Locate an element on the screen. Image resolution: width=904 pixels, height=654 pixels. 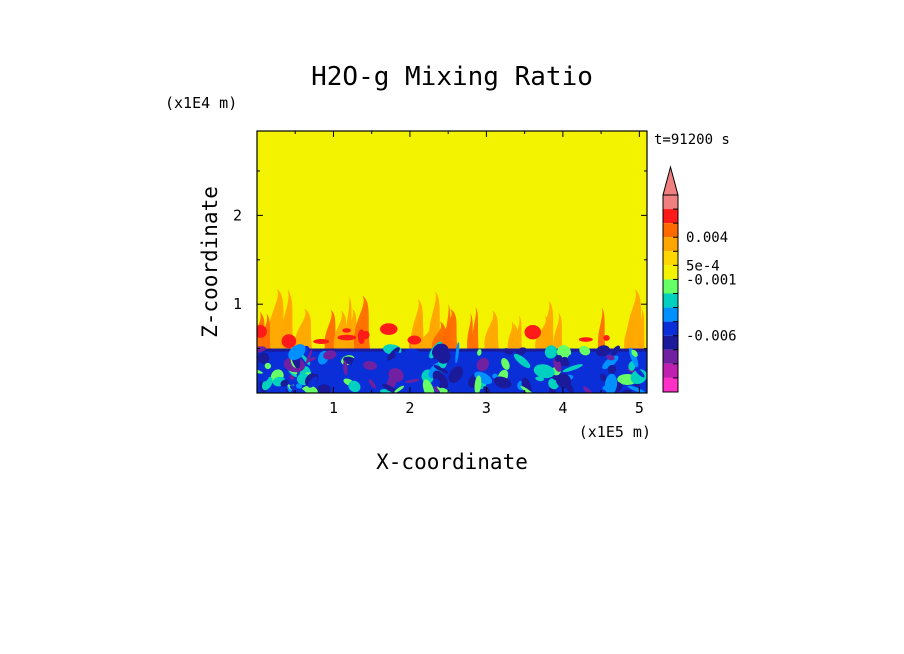
boundary-top-edge is located at coordinates (452, 350).